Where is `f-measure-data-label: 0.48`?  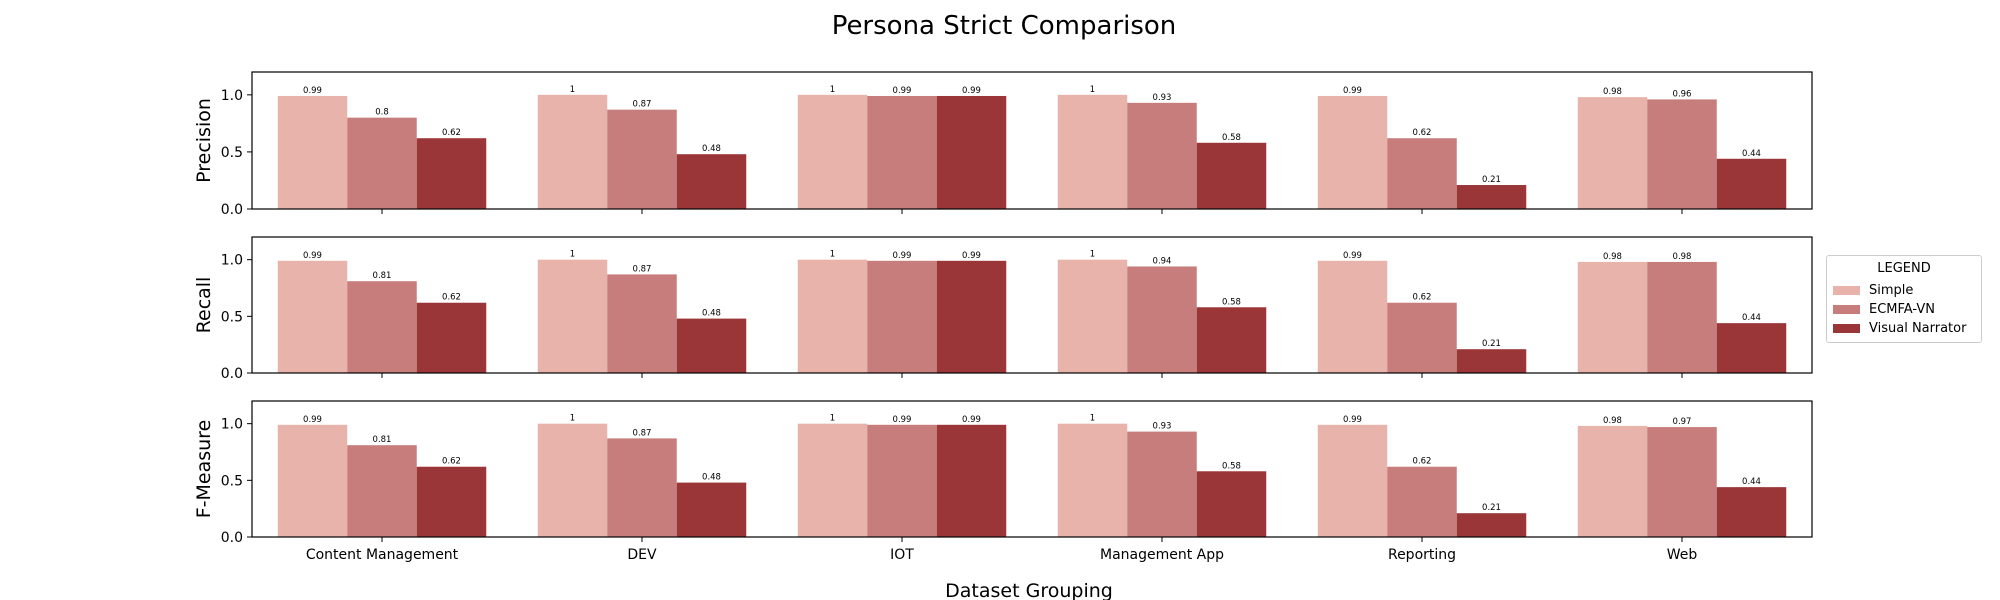
f-measure-data-label: 0.48 is located at coordinates (711, 478).